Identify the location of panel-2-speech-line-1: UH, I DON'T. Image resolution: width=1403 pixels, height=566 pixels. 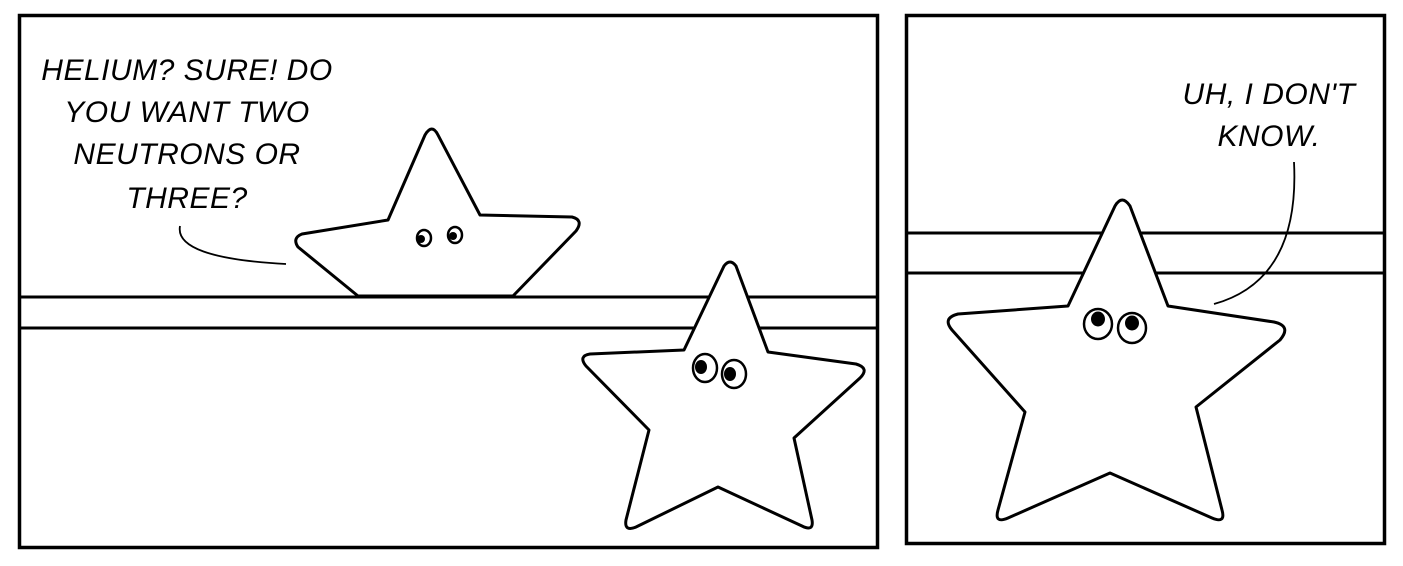
(1270, 94).